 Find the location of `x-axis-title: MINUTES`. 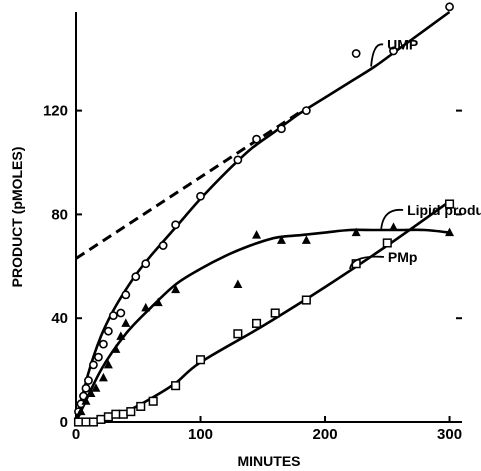

x-axis-title: MINUTES is located at coordinates (269, 461).